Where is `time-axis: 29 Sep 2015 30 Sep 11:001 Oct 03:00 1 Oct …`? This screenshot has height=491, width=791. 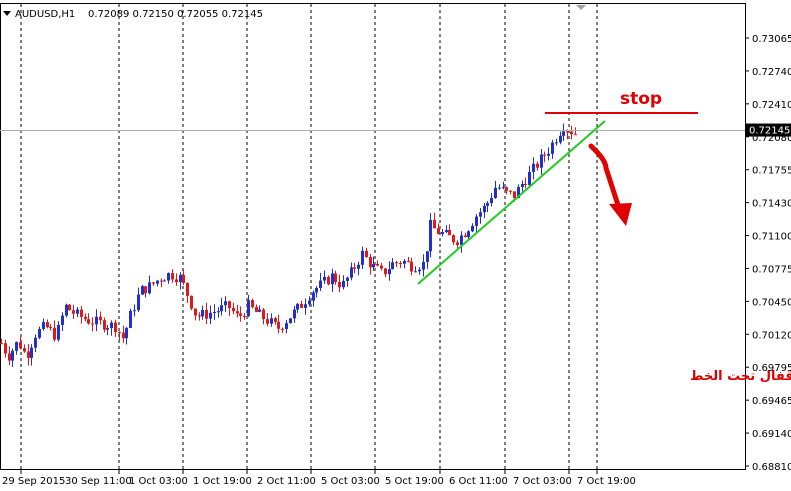 time-axis: 29 Sep 2015 30 Sep 11:001 Oct 03:00 1 Oct … is located at coordinates (319, 478).